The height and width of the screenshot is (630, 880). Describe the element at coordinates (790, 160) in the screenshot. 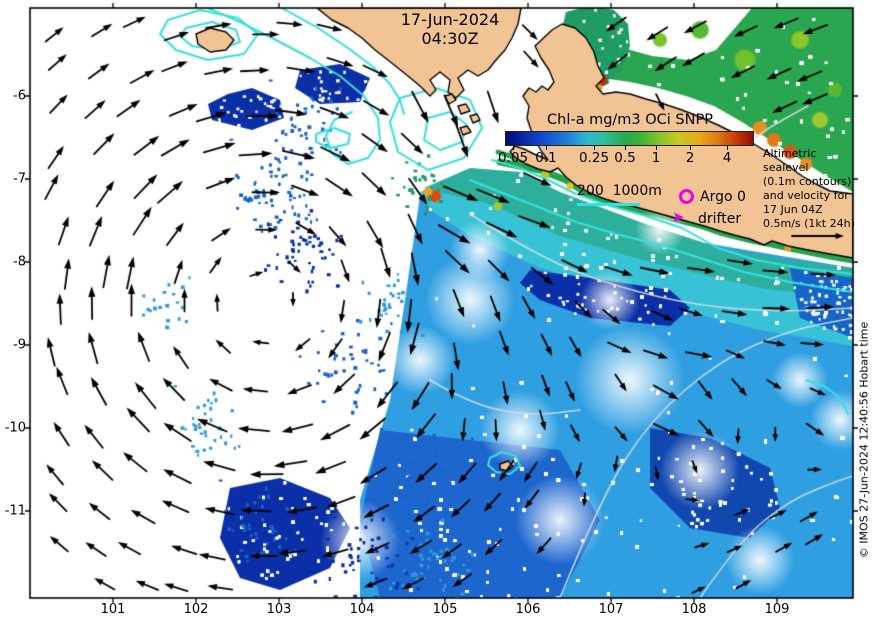

I see `annotation-line: Altimetric sealevel` at that location.